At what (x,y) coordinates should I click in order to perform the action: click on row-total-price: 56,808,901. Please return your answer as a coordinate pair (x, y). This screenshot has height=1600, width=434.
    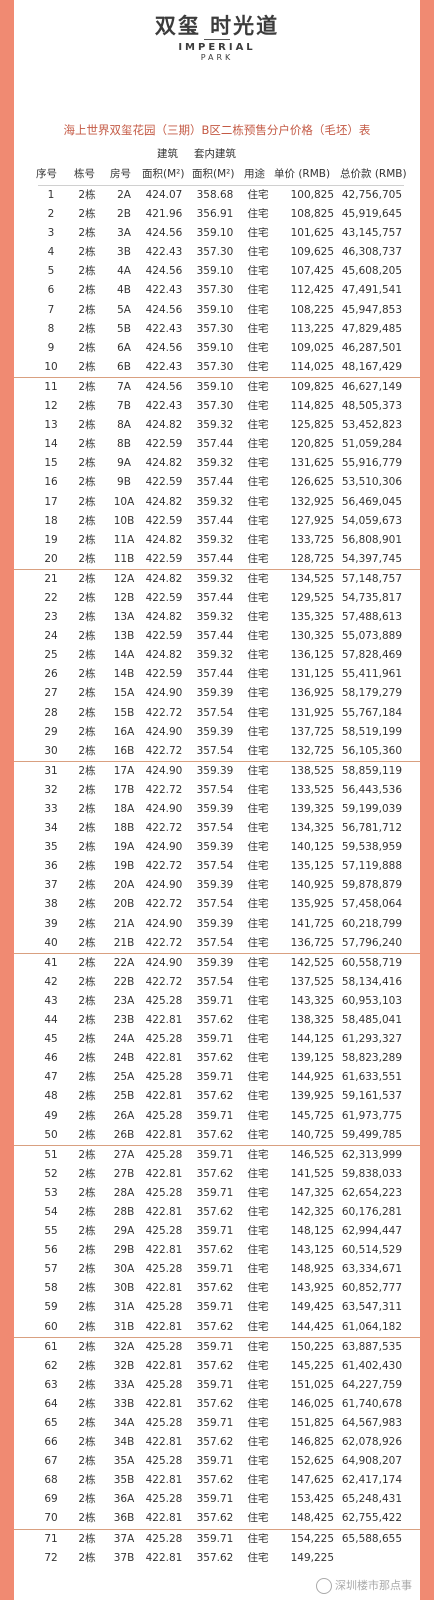
    Looking at the image, I should click on (371, 539).